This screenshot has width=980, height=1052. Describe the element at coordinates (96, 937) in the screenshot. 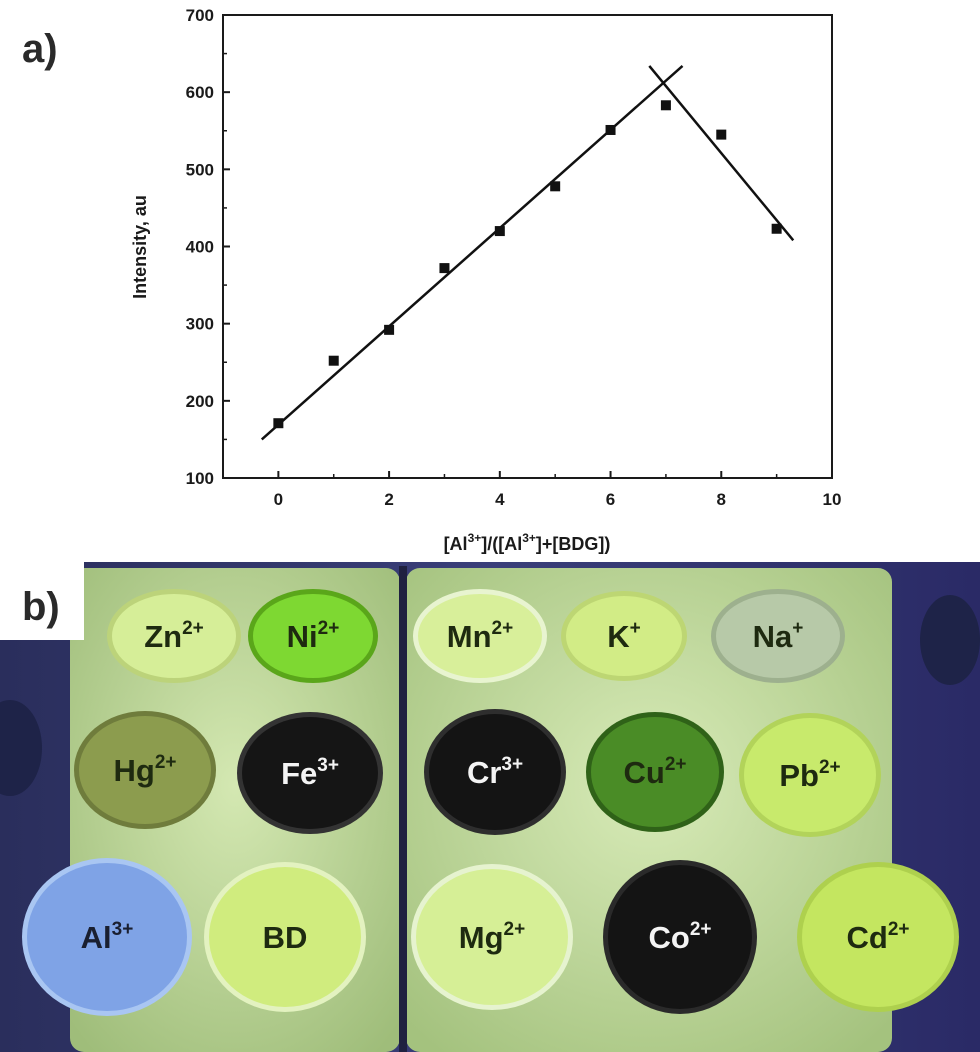

I see `ion-symbol: Al` at that location.